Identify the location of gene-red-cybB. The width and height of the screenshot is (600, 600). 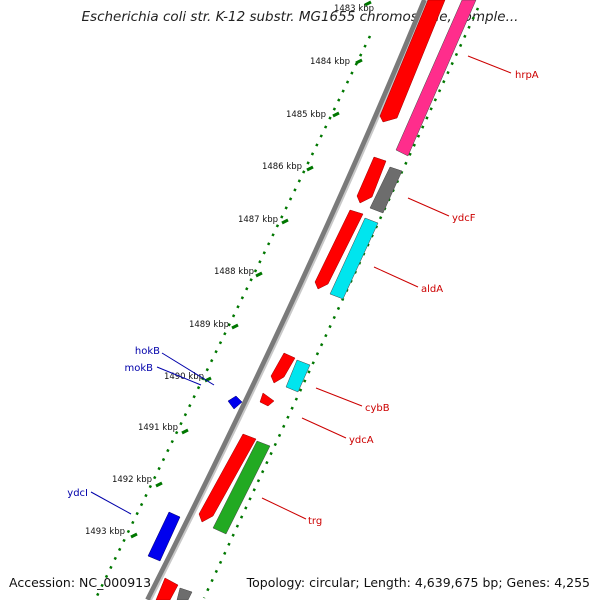
(283, 368).